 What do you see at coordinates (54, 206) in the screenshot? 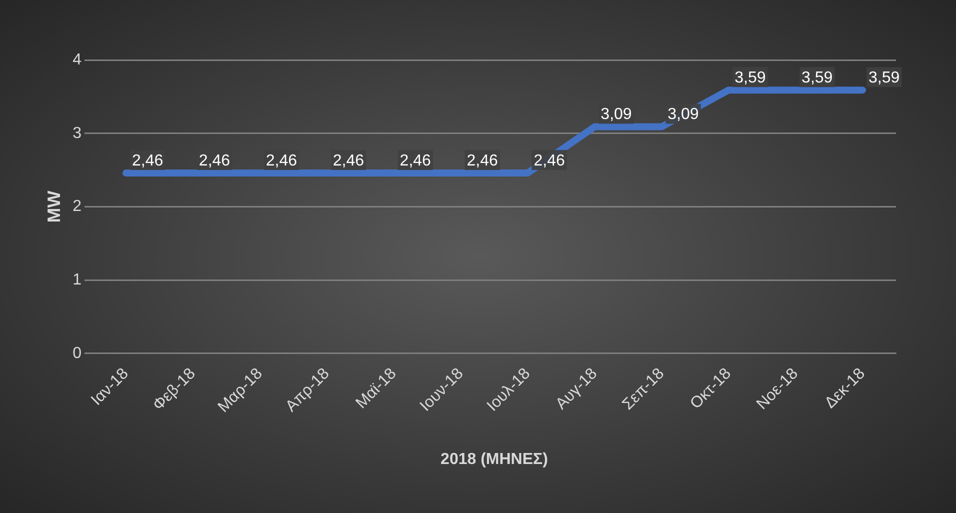
I see `y-axis-title: MW` at bounding box center [54, 206].